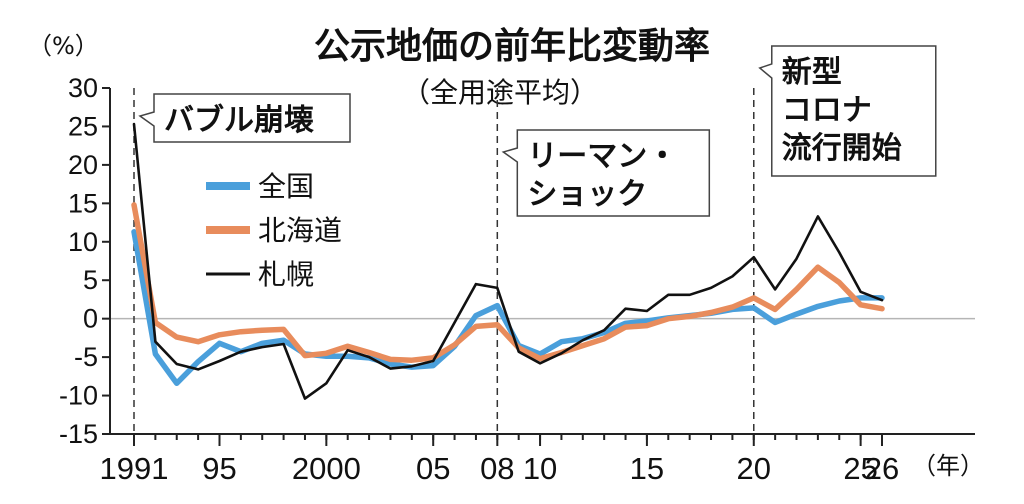 The image size is (1024, 504). What do you see at coordinates (812, 72) in the screenshot?
I see `annotation-label: 新型` at bounding box center [812, 72].